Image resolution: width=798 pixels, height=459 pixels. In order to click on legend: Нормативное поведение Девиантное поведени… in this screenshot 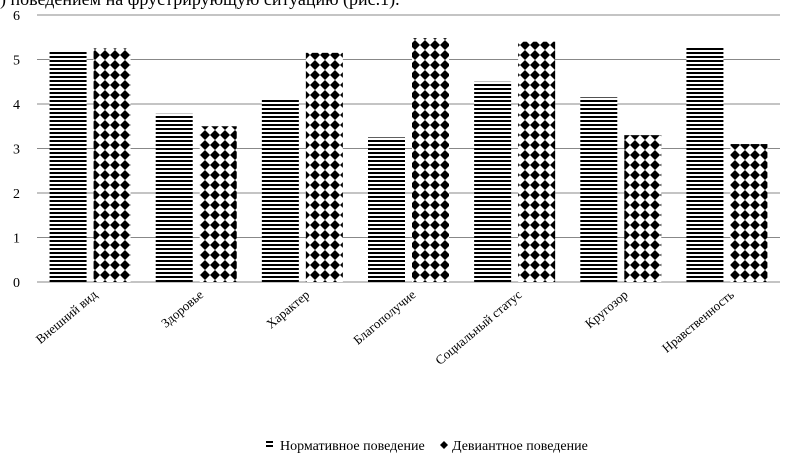, I will do `click(427, 446)`.